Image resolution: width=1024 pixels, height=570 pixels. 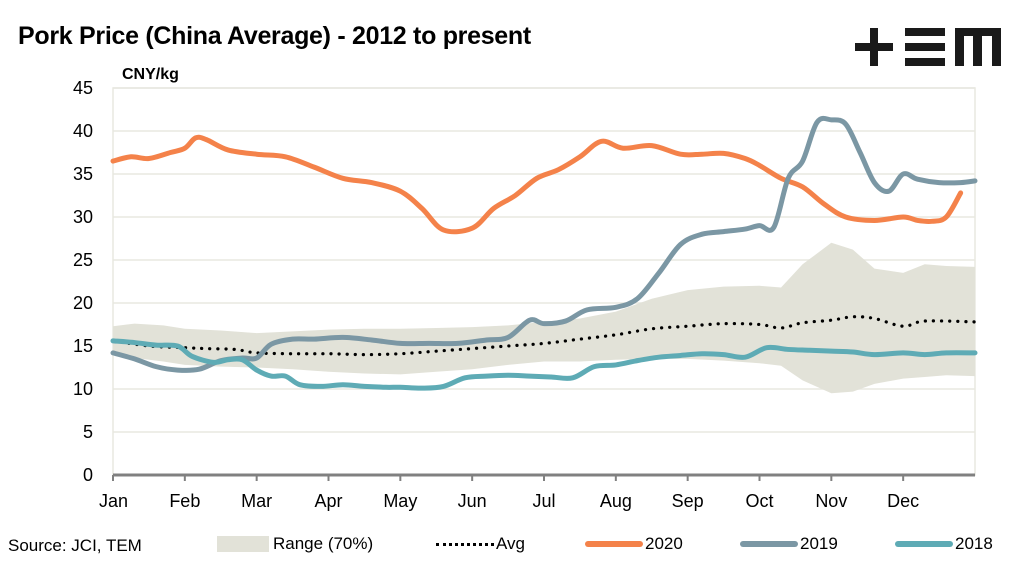 I want to click on legend-swatch-avg, so click(x=465, y=545).